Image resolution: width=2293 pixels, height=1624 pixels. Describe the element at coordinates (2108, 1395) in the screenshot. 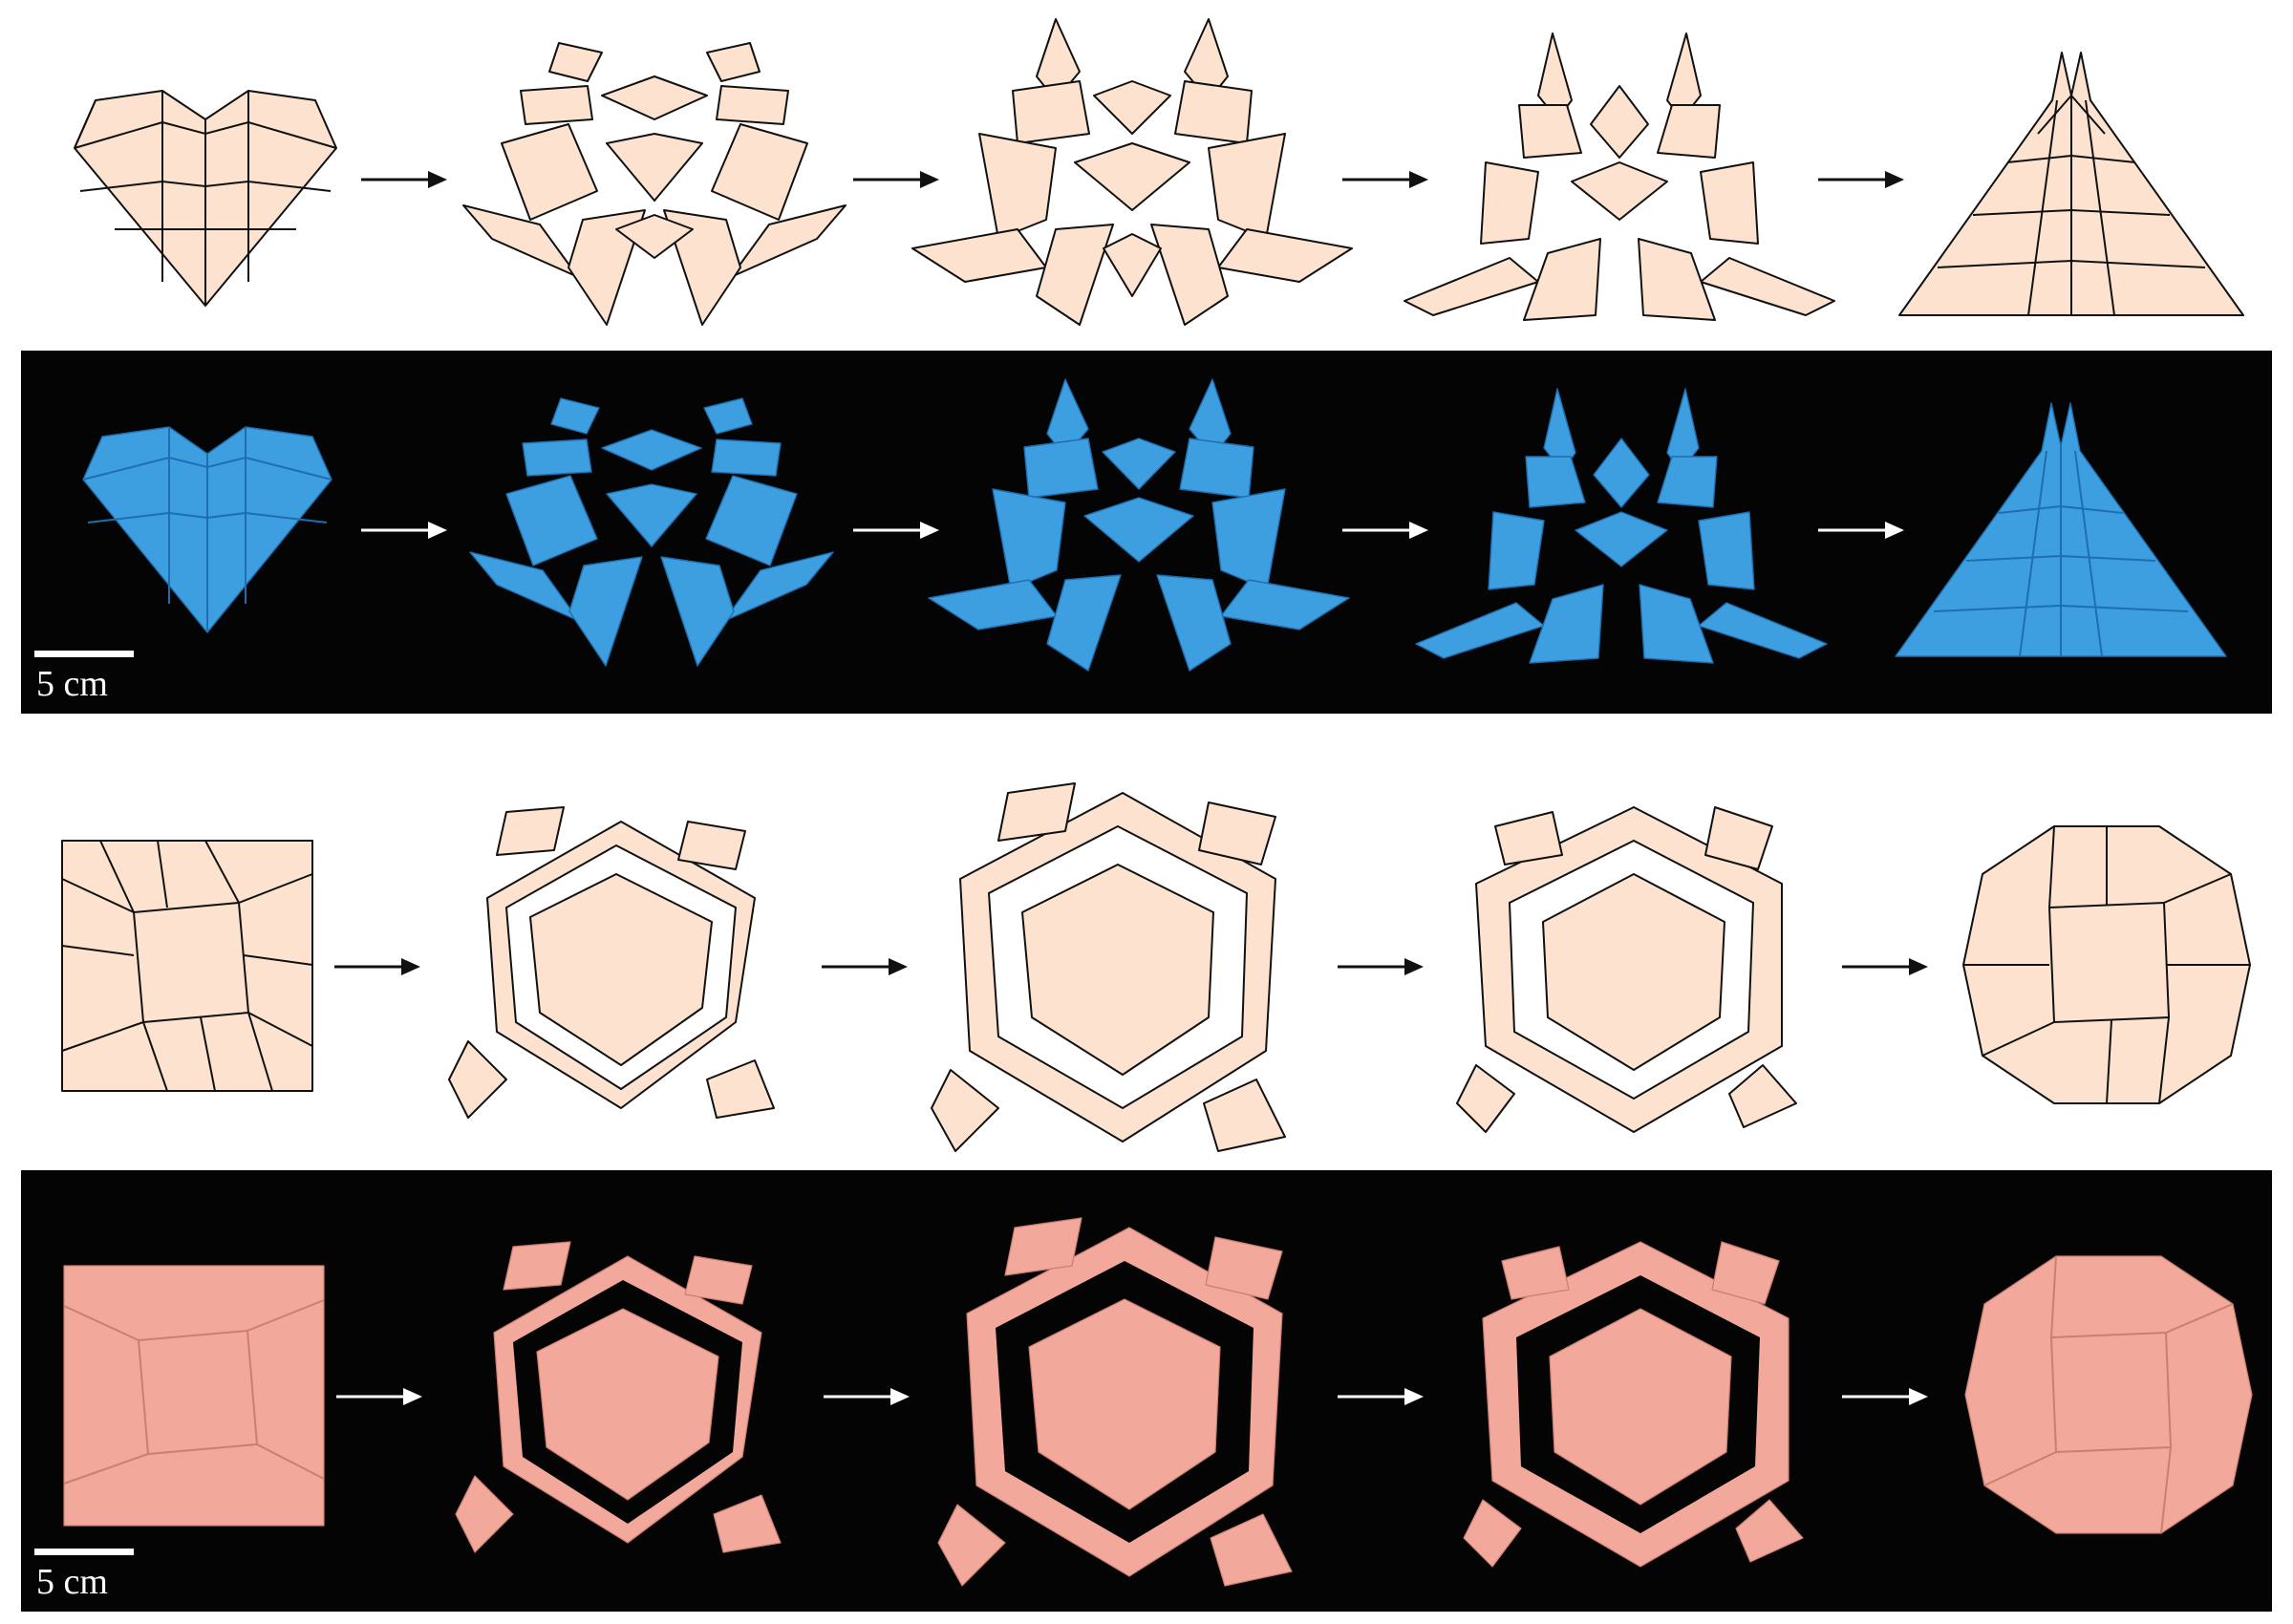

I see `circle-photo` at that location.